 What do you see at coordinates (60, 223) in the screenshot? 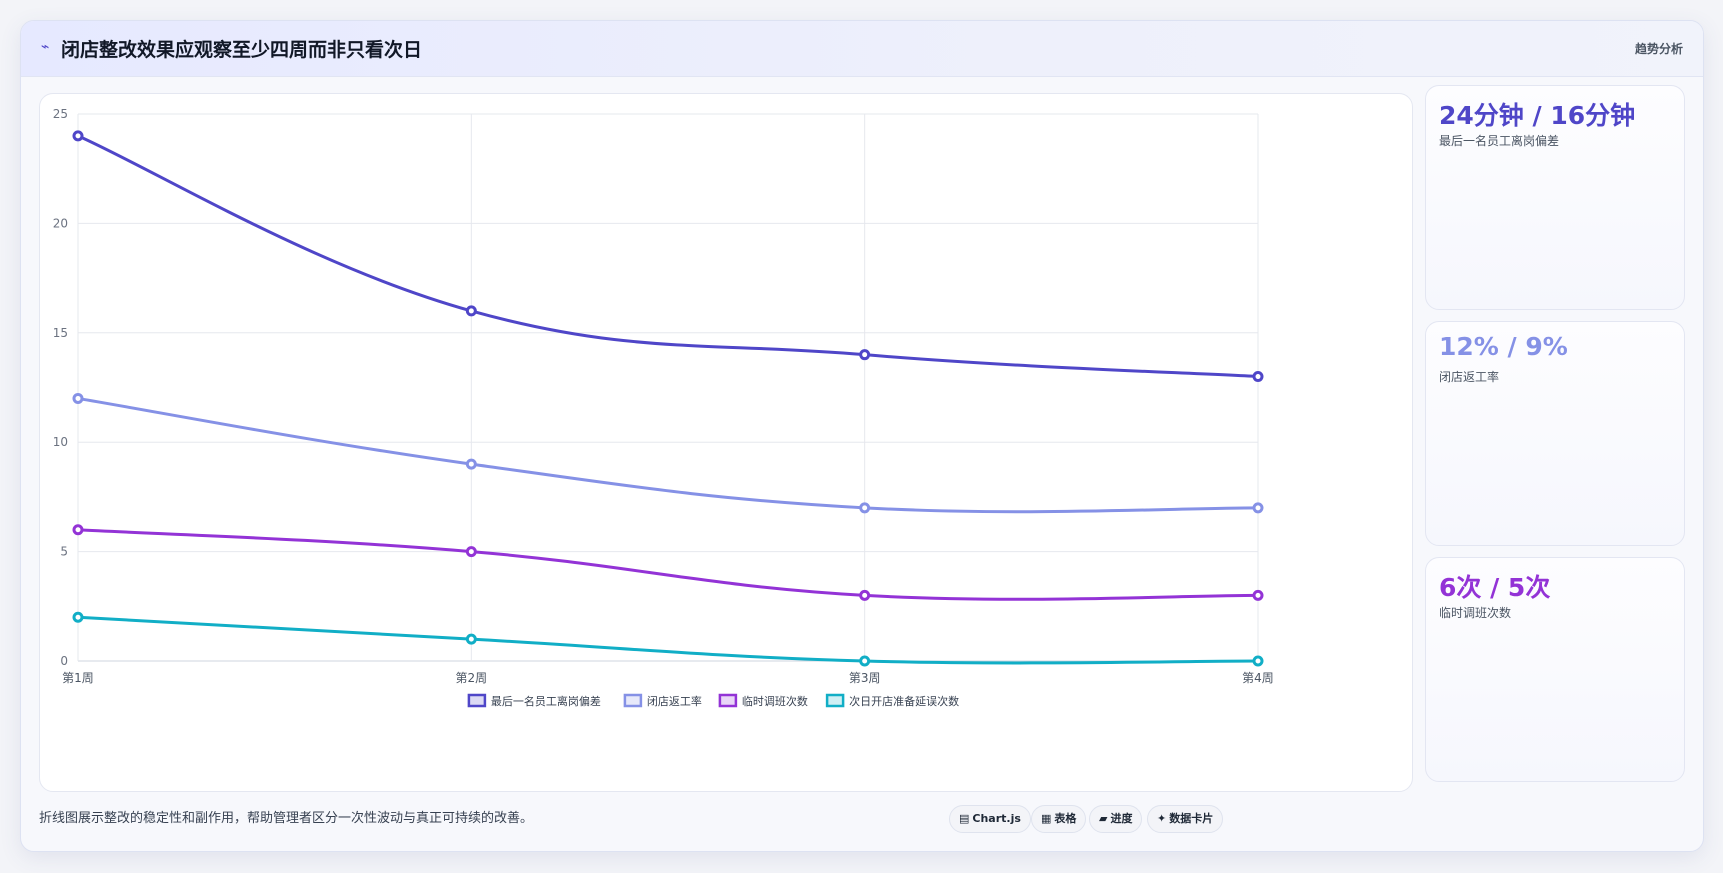
I see `y-tick-label: 20` at bounding box center [60, 223].